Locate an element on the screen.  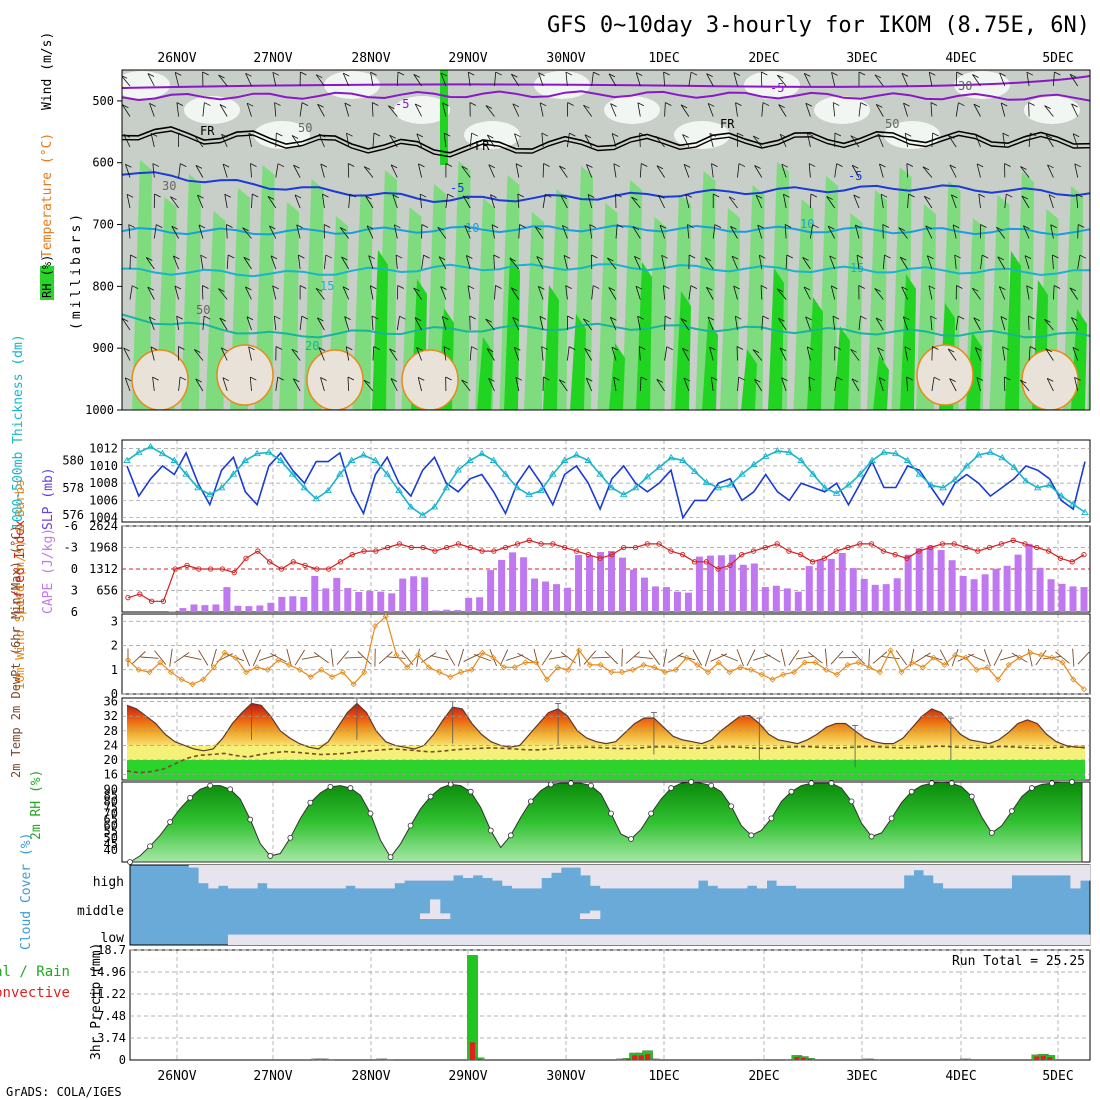
warm-pocket is located at coordinates (245, 375).